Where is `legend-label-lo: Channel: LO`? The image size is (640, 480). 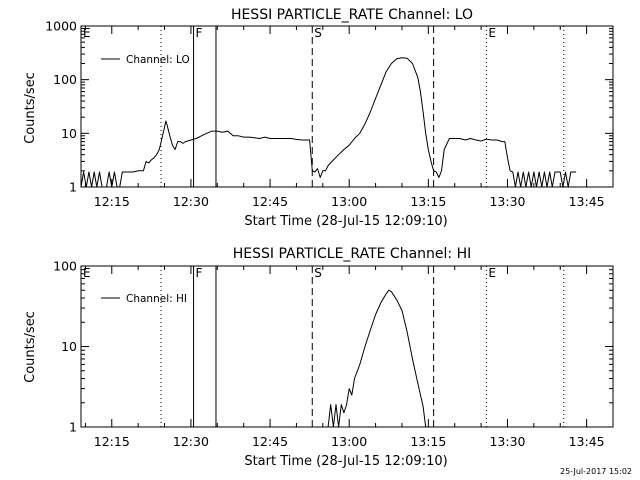
legend-label-lo: Channel: LO is located at coordinates (158, 60).